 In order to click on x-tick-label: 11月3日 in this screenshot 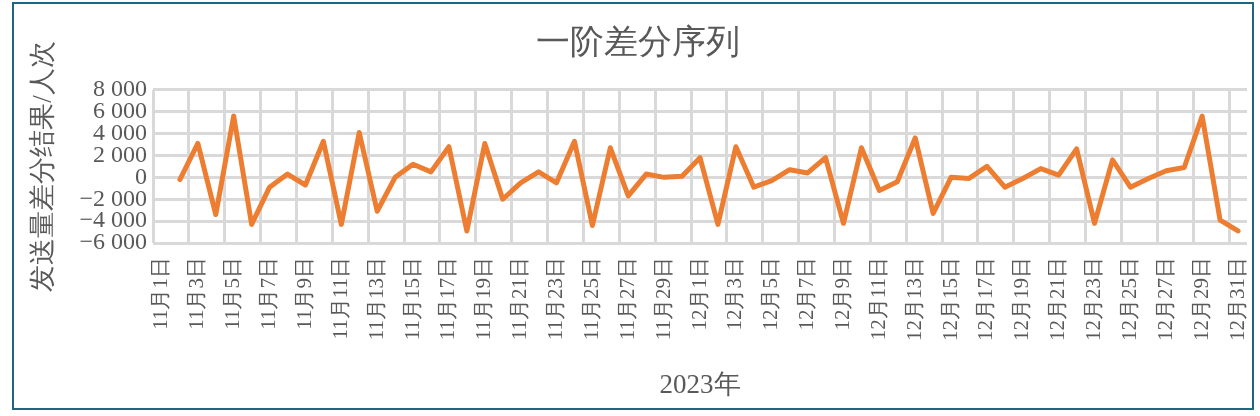, I will do `click(196, 293)`.